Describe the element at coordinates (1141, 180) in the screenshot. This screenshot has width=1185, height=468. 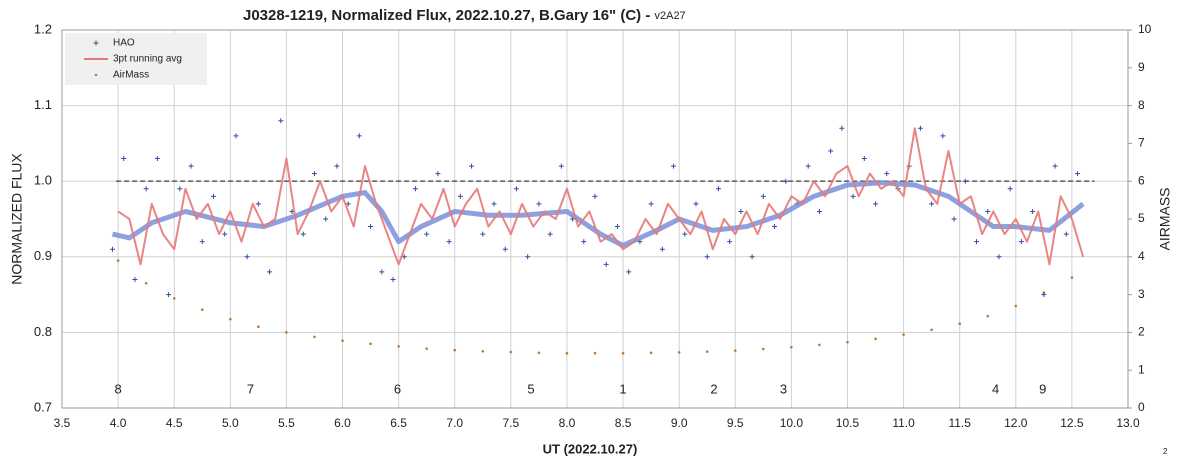
I see `y2-tick-label: 6` at that location.